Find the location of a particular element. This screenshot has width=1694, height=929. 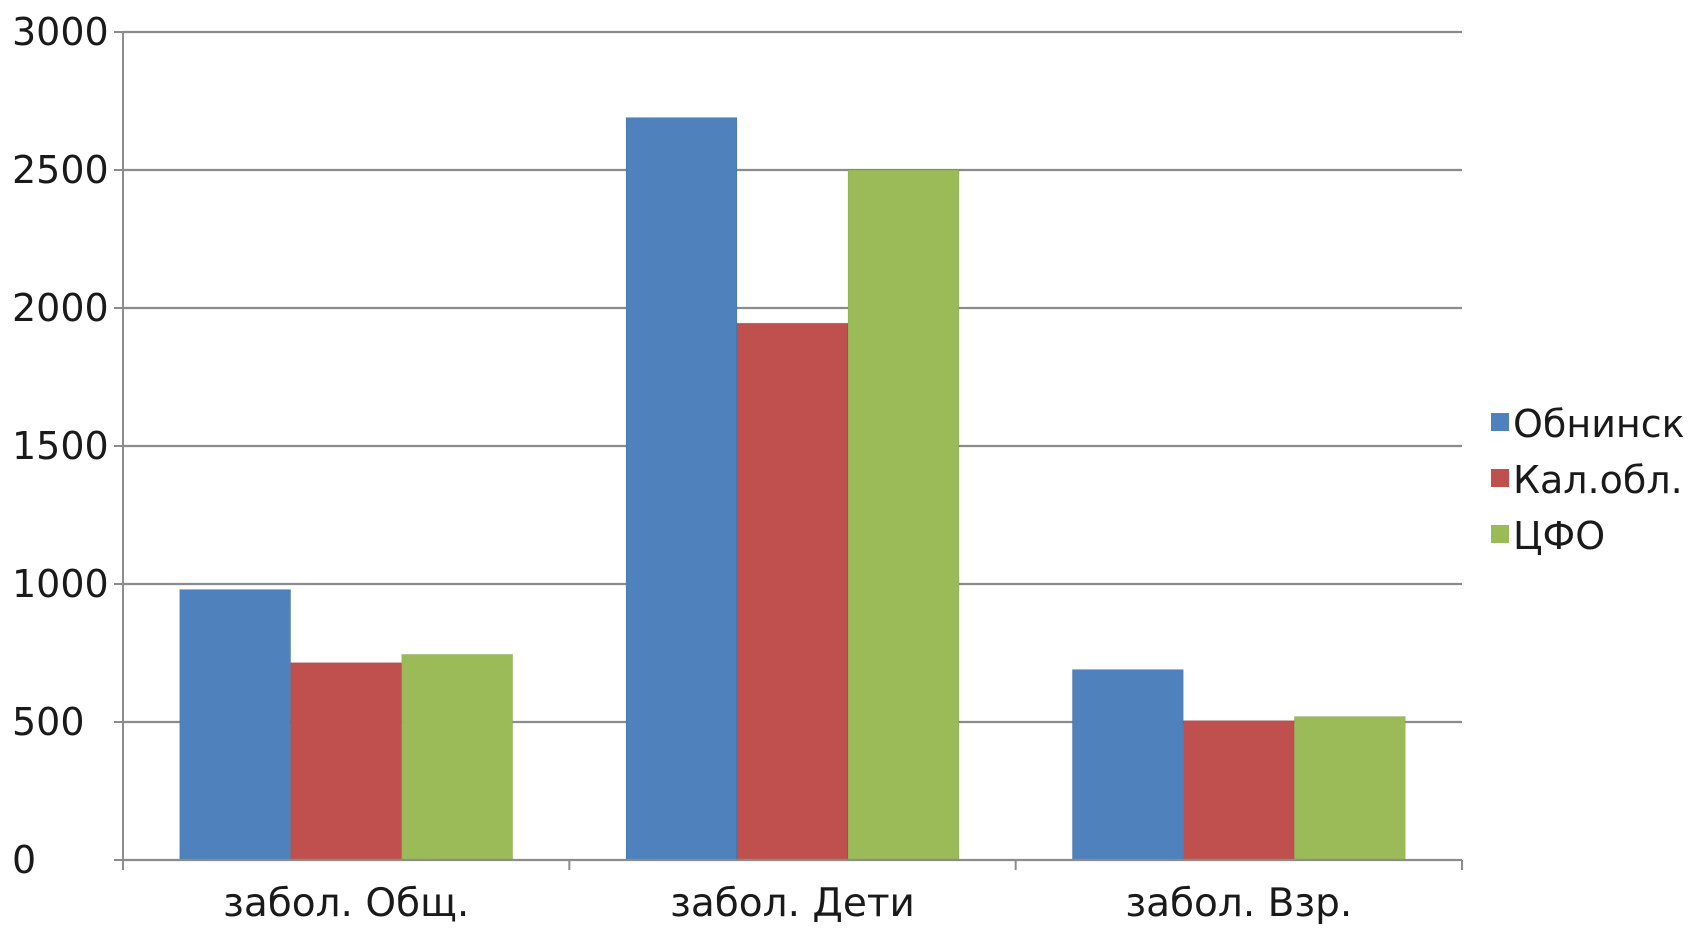

x-tick-label: забол. Дети is located at coordinates (792, 903).